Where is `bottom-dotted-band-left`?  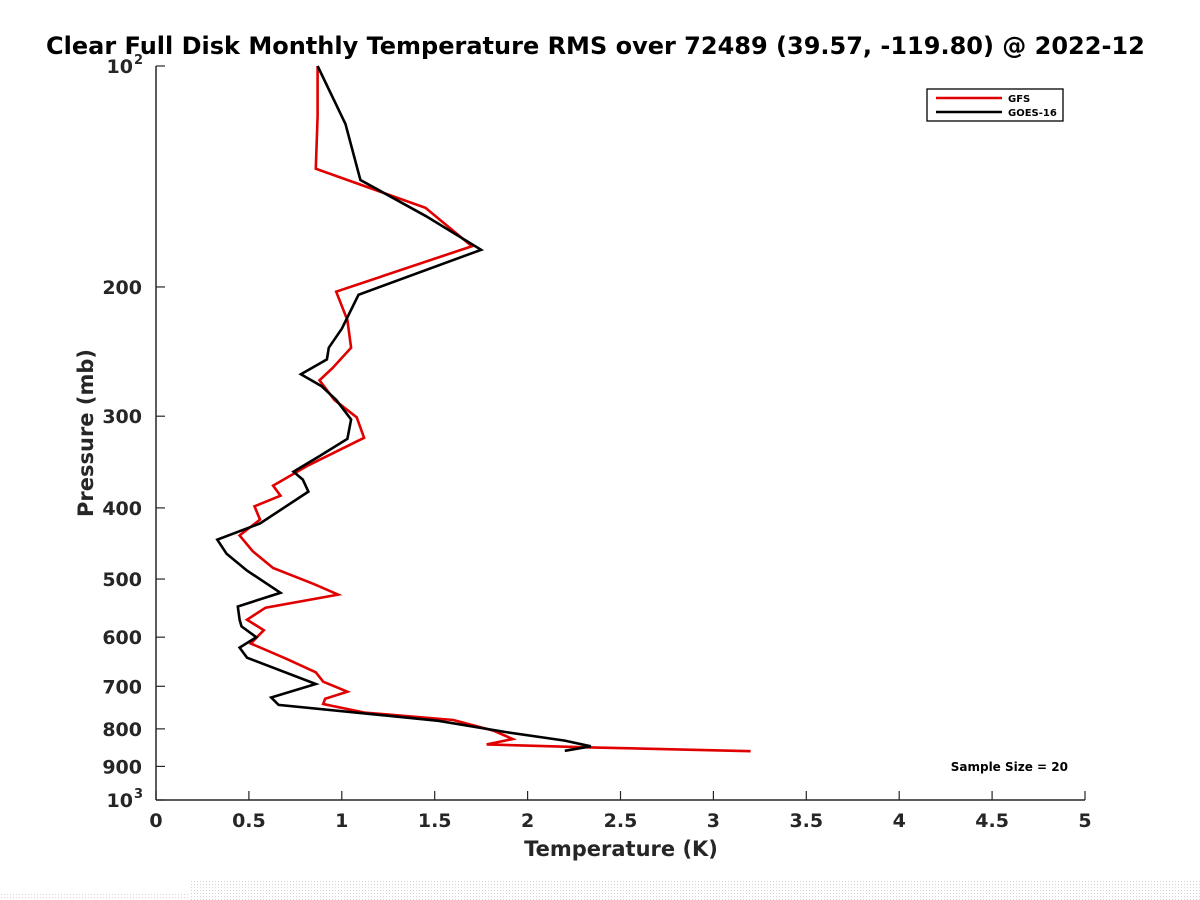 bottom-dotted-band-left is located at coordinates (95, 896).